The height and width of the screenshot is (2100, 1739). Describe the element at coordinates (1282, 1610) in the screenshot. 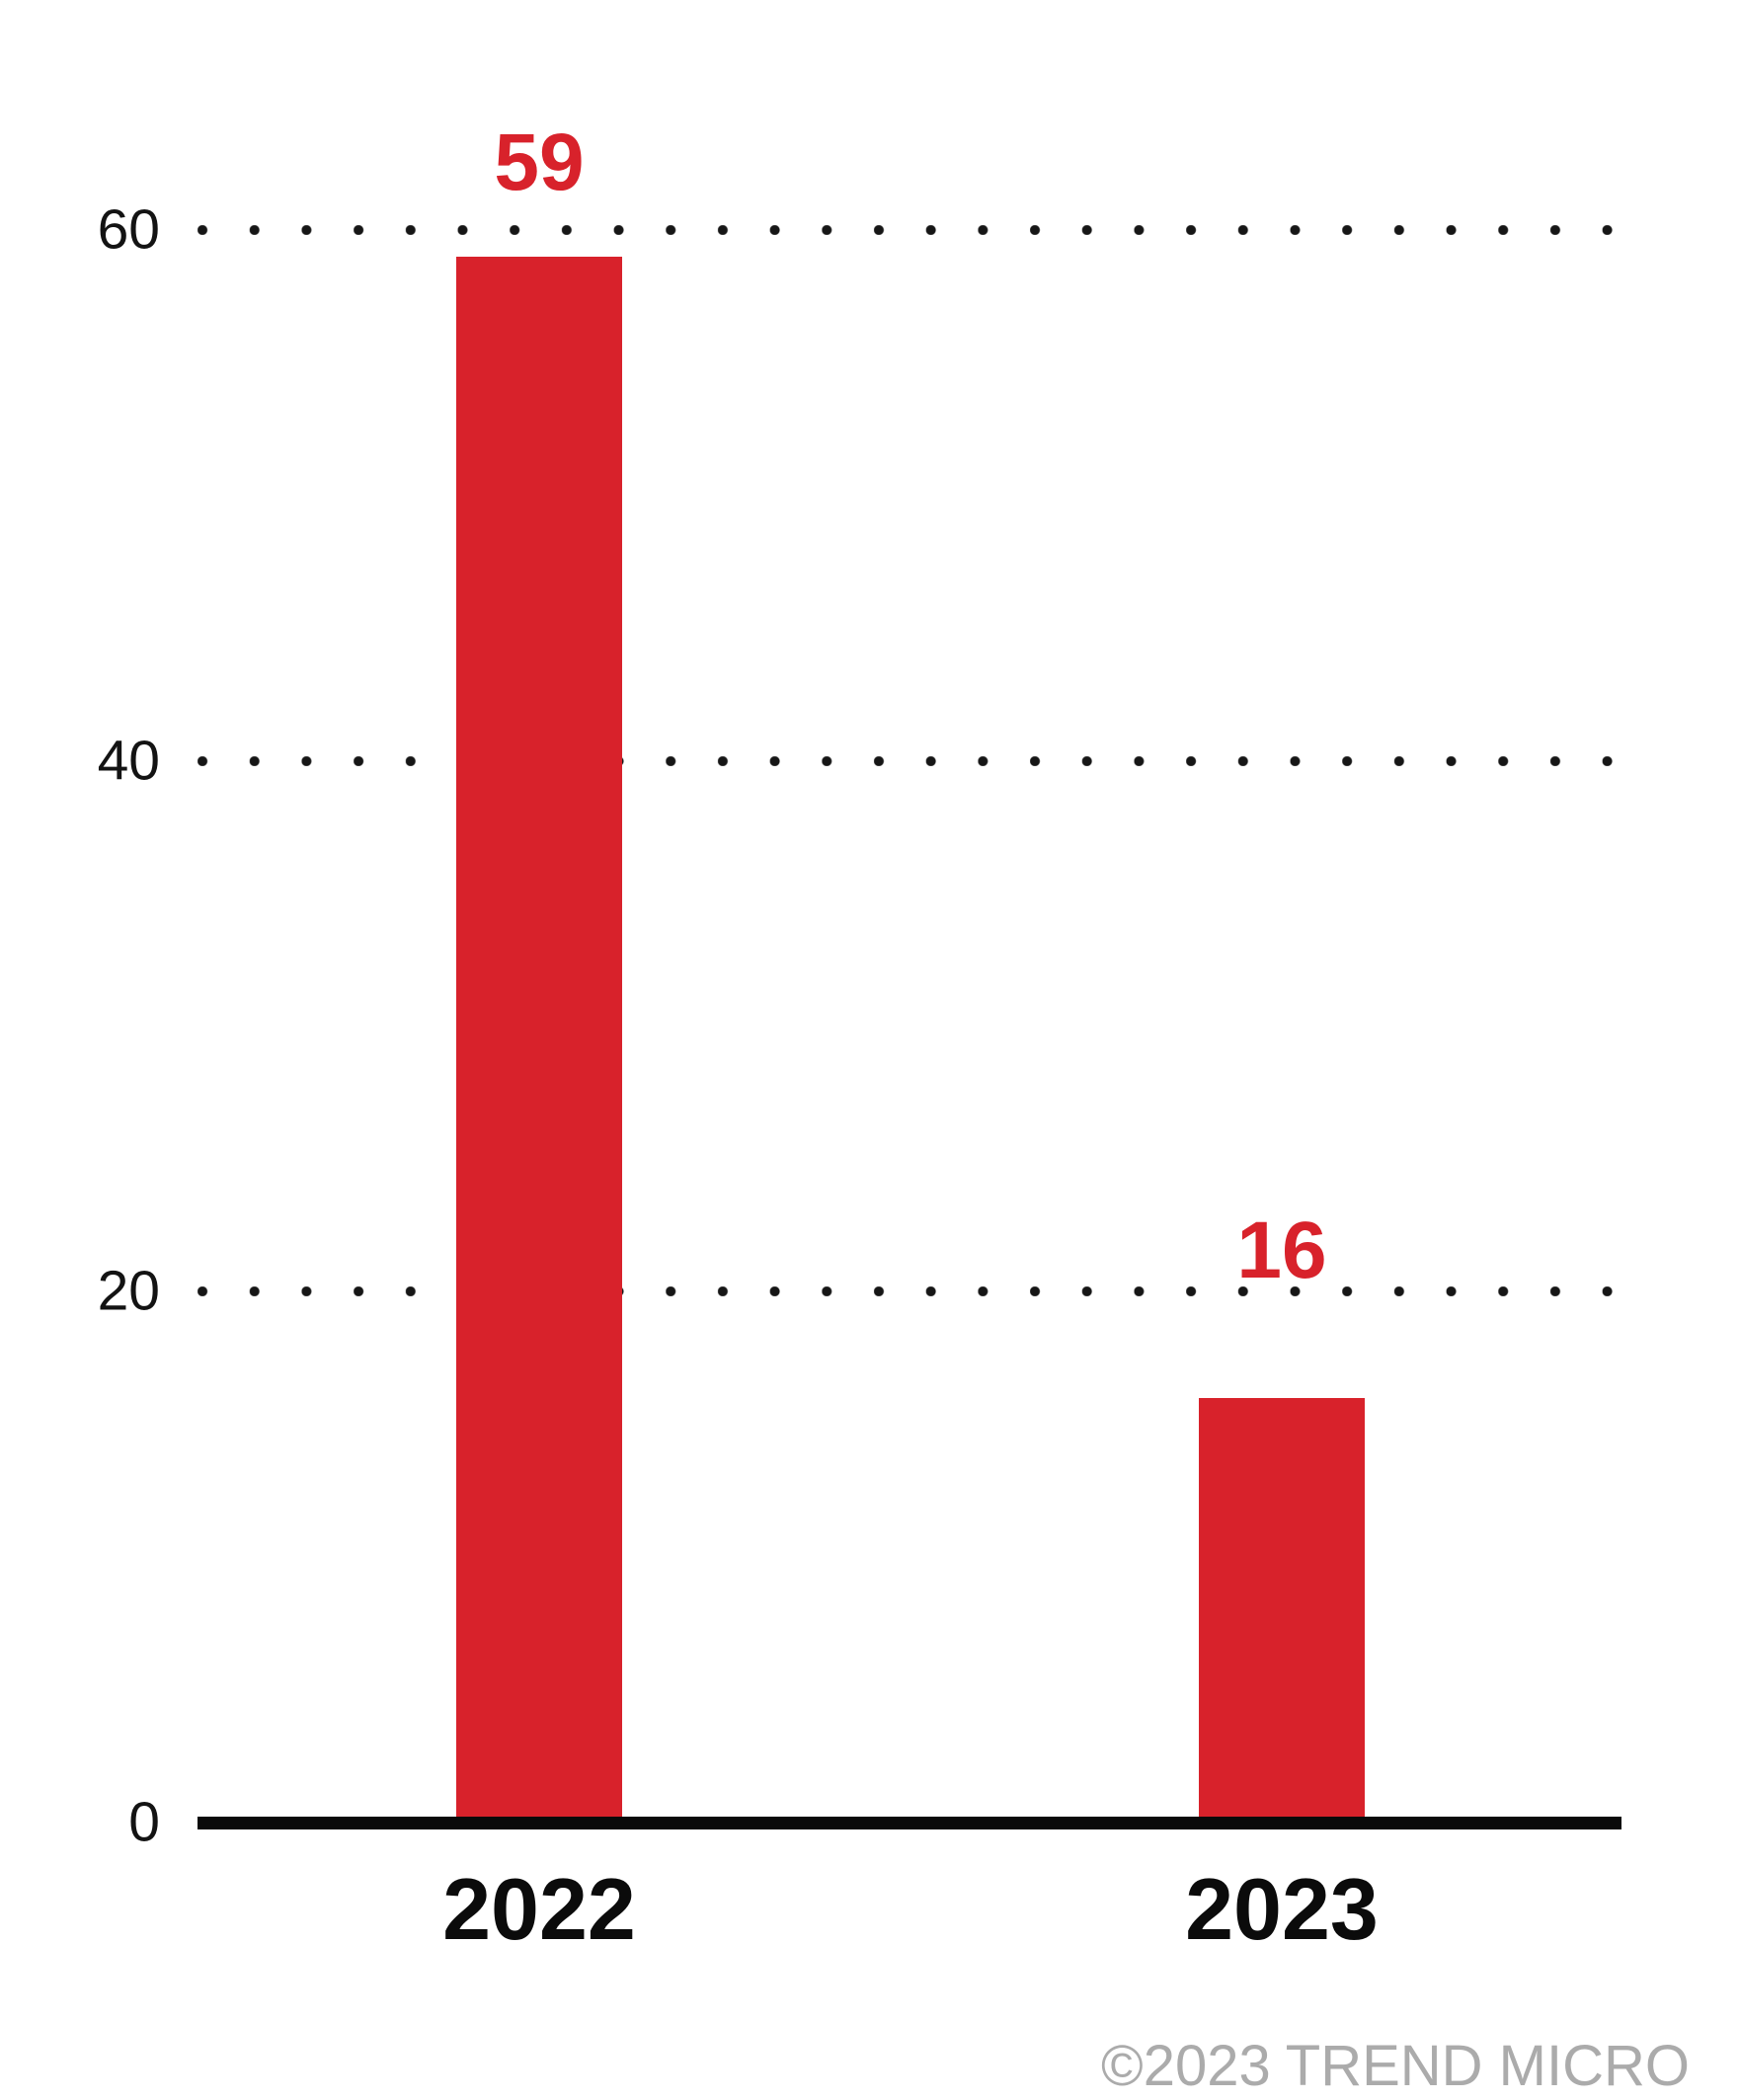

I see `bar-2023` at that location.